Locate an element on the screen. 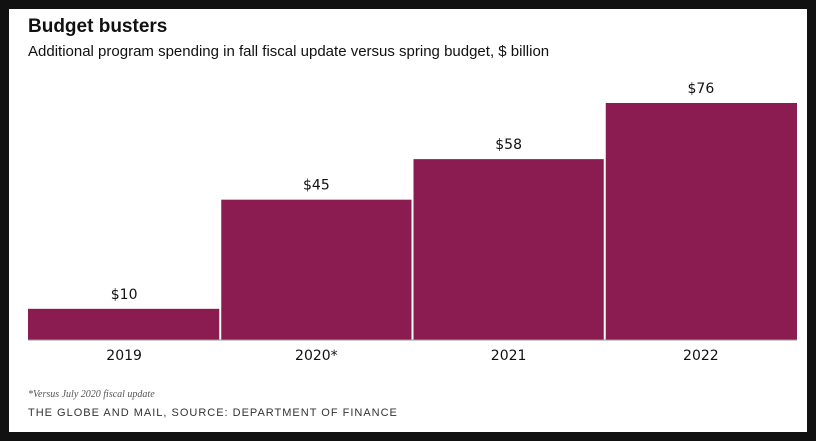 The image size is (816, 441). bar-2020 is located at coordinates (316, 269).